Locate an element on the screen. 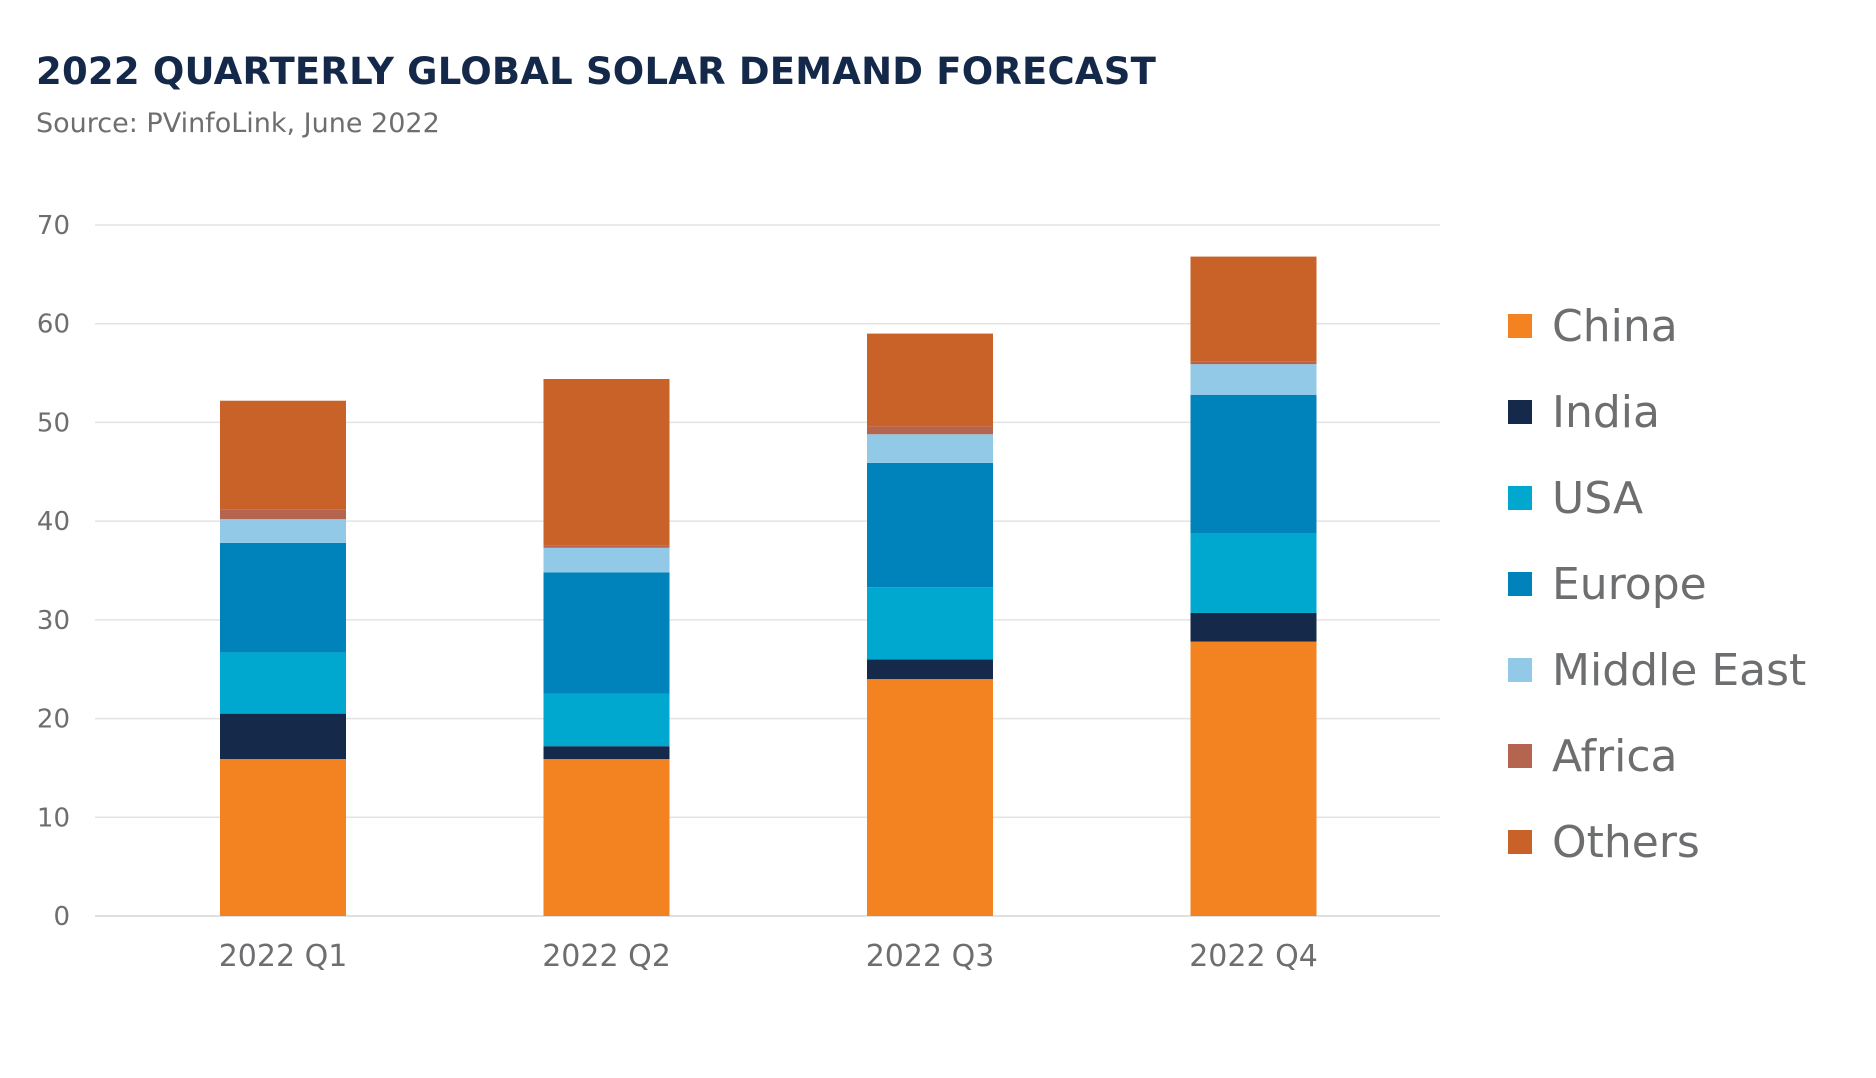 This screenshot has height=1078, width=1876. legend-item: Europe is located at coordinates (1657, 584).